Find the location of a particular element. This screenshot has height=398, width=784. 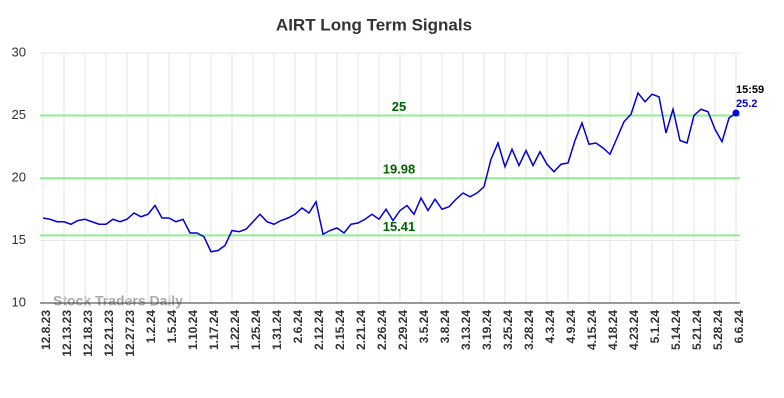

y-tick-label: 25 is located at coordinates (19, 114).